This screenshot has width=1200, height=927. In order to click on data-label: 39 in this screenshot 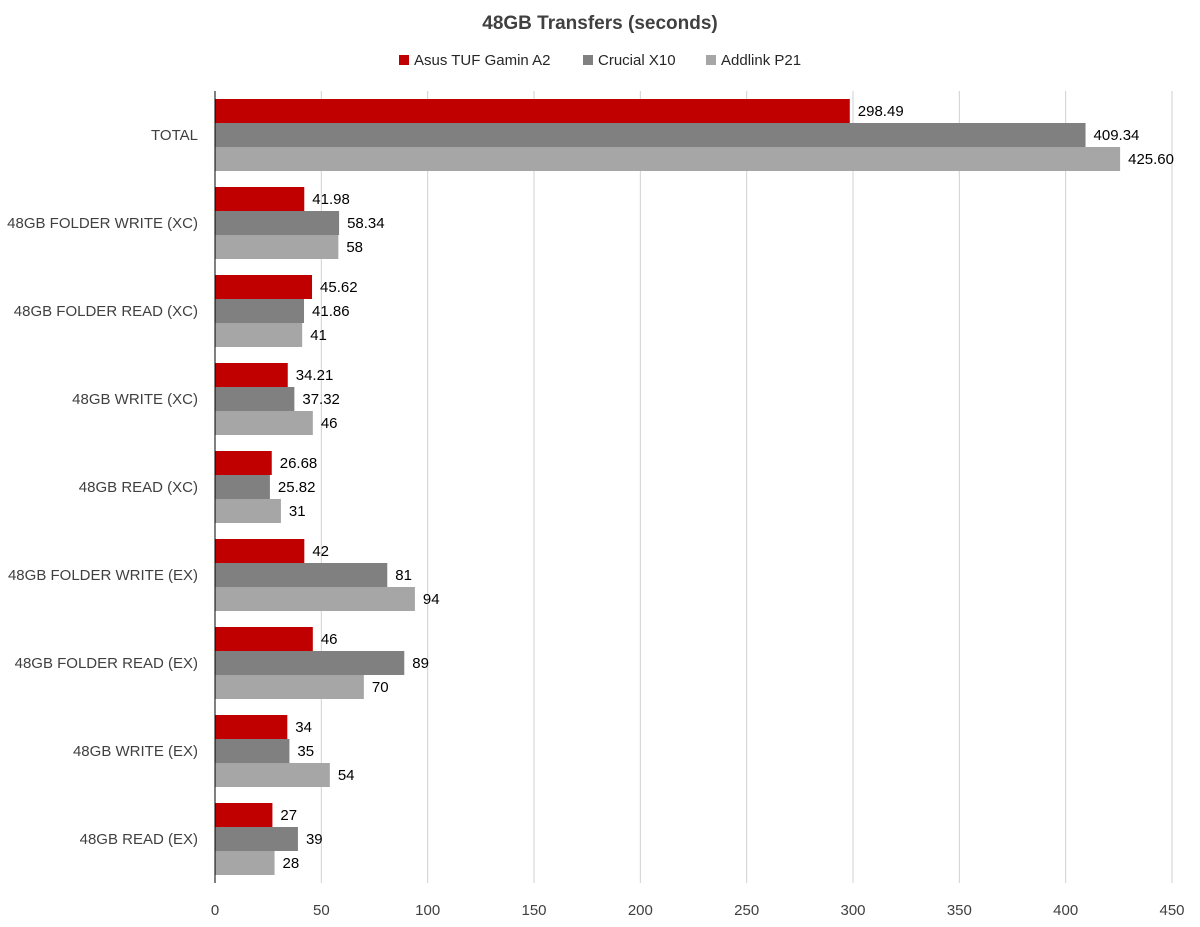, I will do `click(314, 839)`.